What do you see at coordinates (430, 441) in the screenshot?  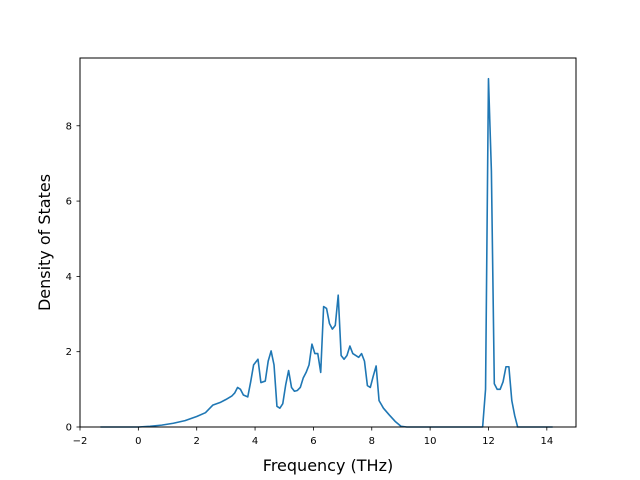 I see `x-tick-label: 10` at bounding box center [430, 441].